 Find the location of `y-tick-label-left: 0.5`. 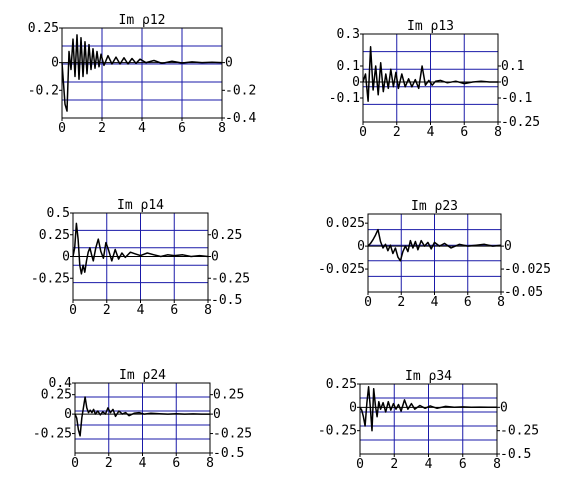

y-tick-label-left: 0.5 is located at coordinates (58, 213).